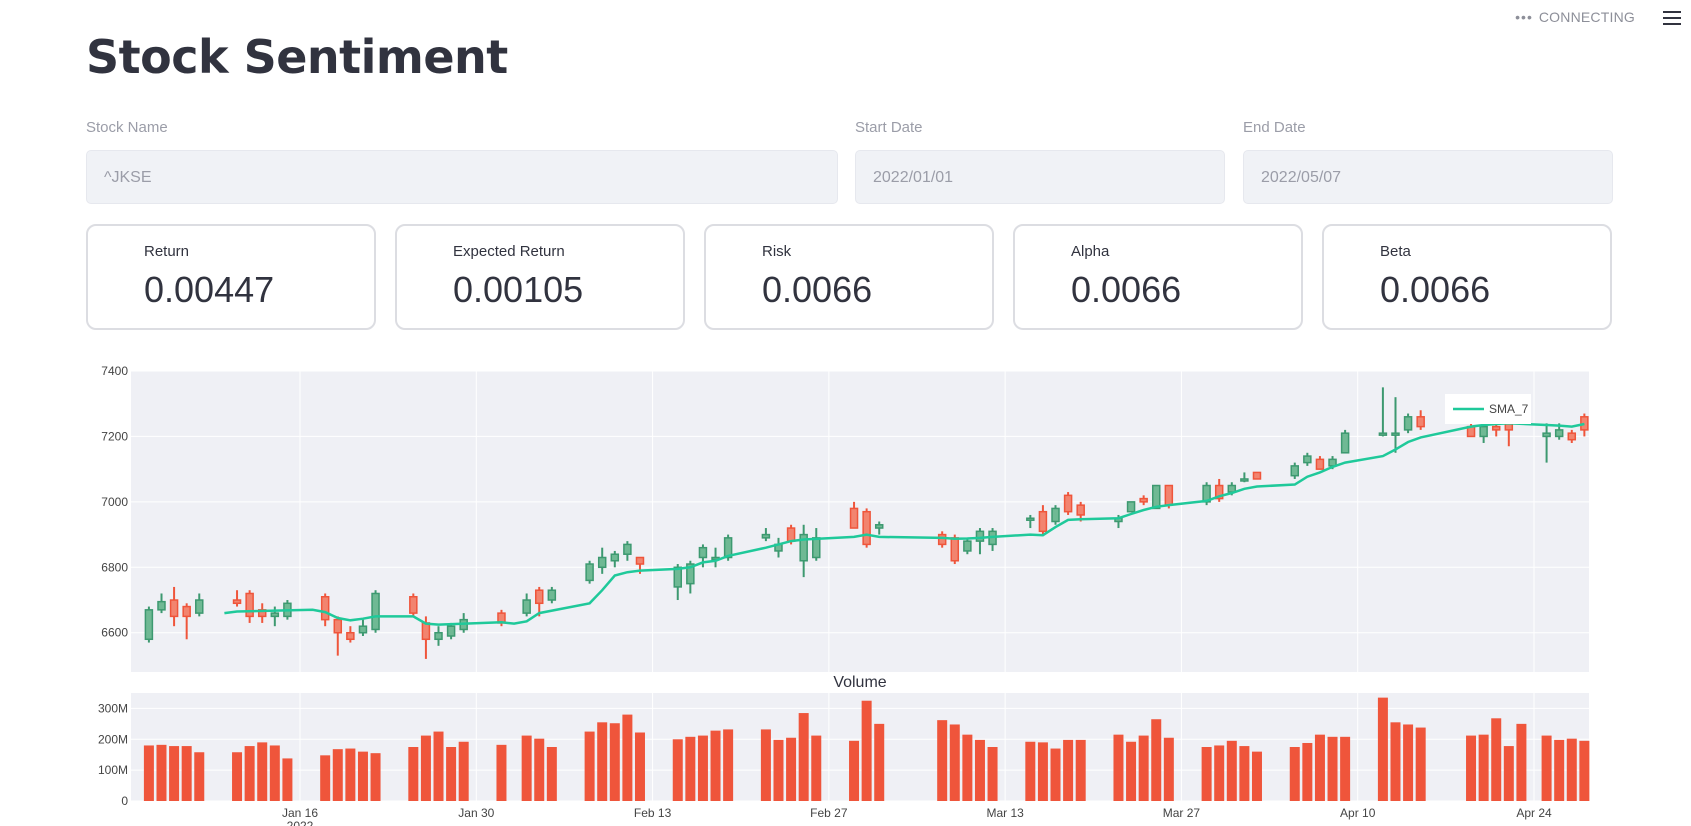 This screenshot has width=1691, height=826. I want to click on end-date-input: 2022/05/07, so click(1428, 177).